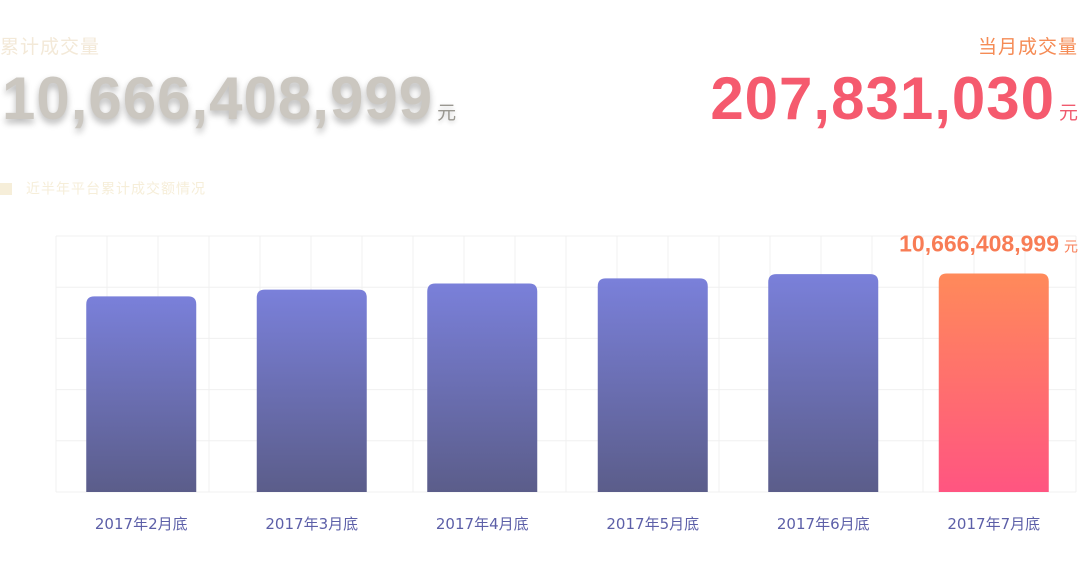  What do you see at coordinates (311, 524) in the screenshot?
I see `x-tick-label: 2017年3月底` at bounding box center [311, 524].